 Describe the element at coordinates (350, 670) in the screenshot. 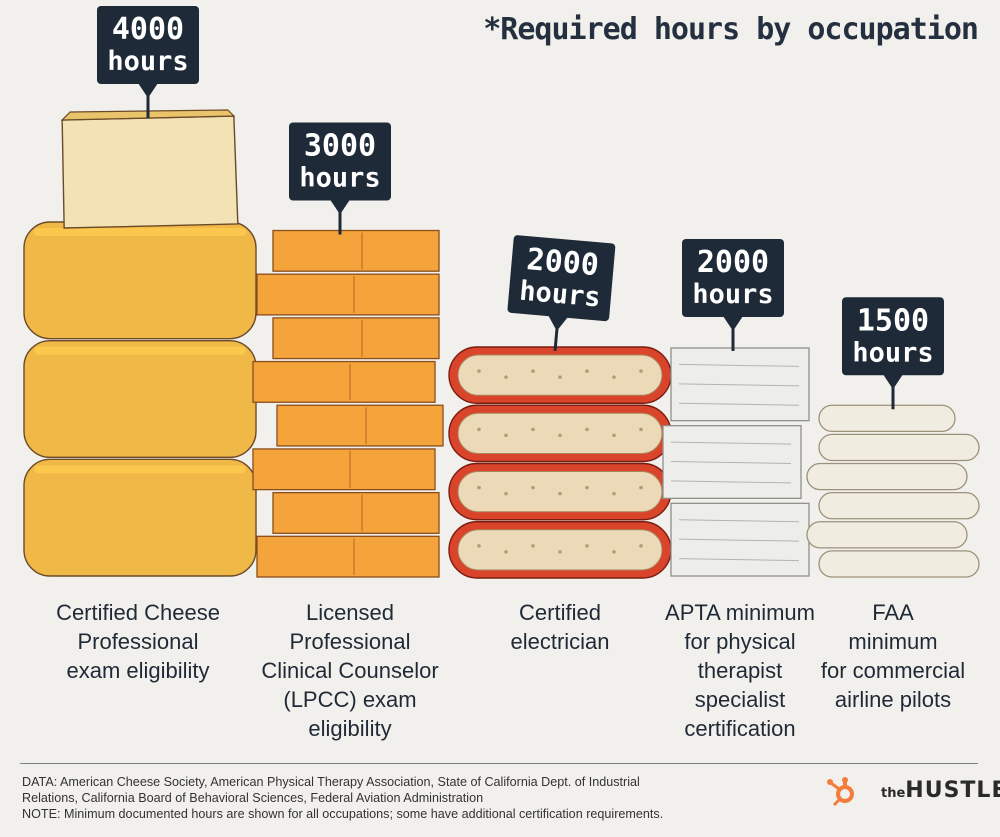

I see `category-label-line: Clinical Counselor` at that location.